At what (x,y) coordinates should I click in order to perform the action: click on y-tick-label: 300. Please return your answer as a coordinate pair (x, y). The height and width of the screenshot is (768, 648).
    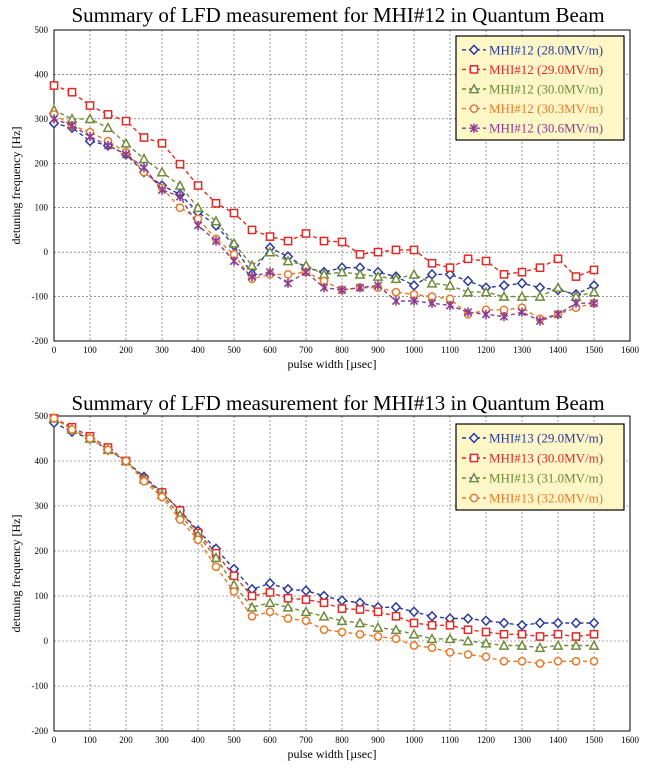
    Looking at the image, I should click on (42, 506).